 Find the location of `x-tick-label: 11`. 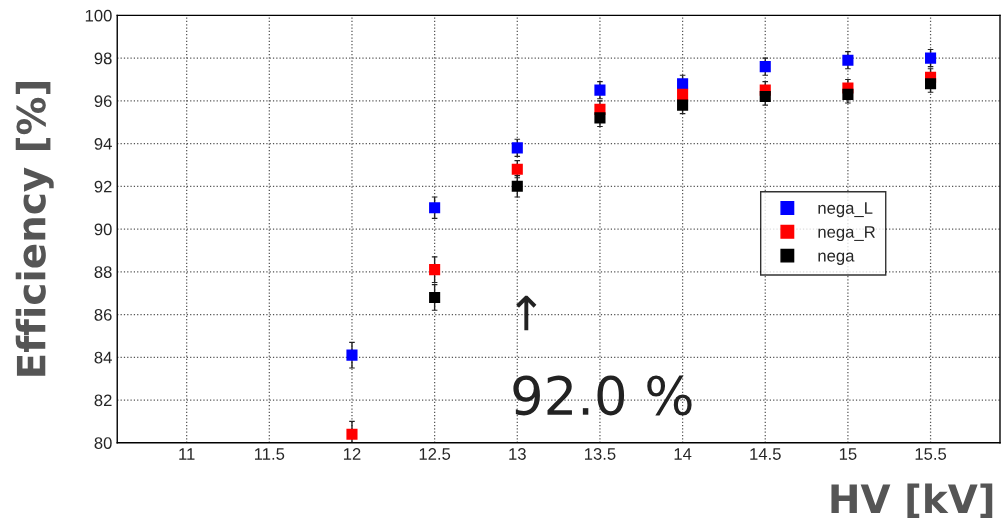

x-tick-label: 11 is located at coordinates (187, 454).